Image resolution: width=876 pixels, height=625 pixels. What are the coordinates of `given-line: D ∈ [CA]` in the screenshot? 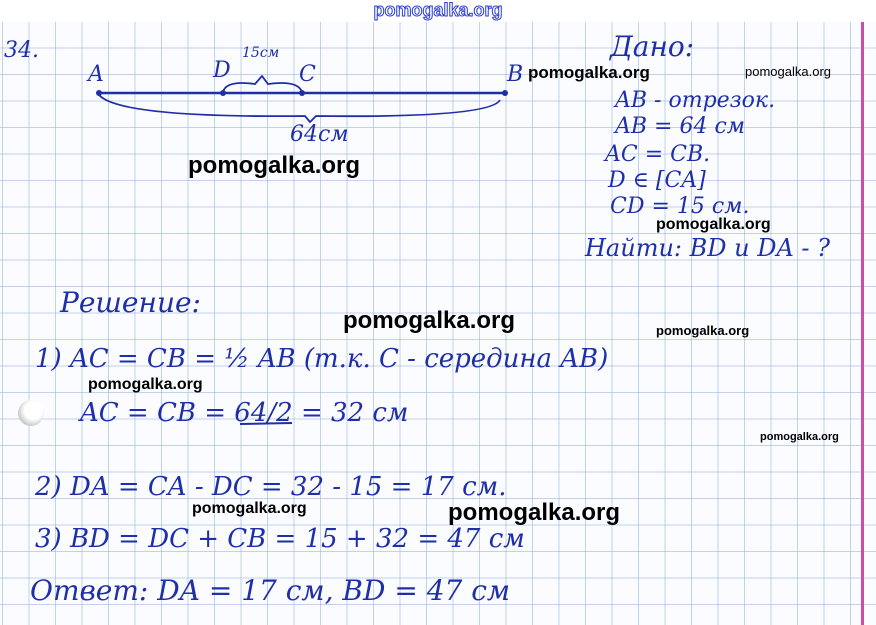 It's located at (657, 180).